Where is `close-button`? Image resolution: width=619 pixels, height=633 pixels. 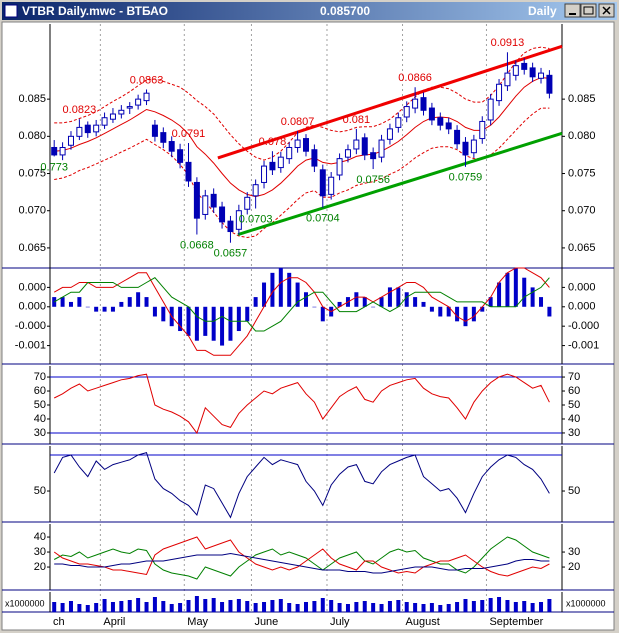
close-button is located at coordinates (606, 10).